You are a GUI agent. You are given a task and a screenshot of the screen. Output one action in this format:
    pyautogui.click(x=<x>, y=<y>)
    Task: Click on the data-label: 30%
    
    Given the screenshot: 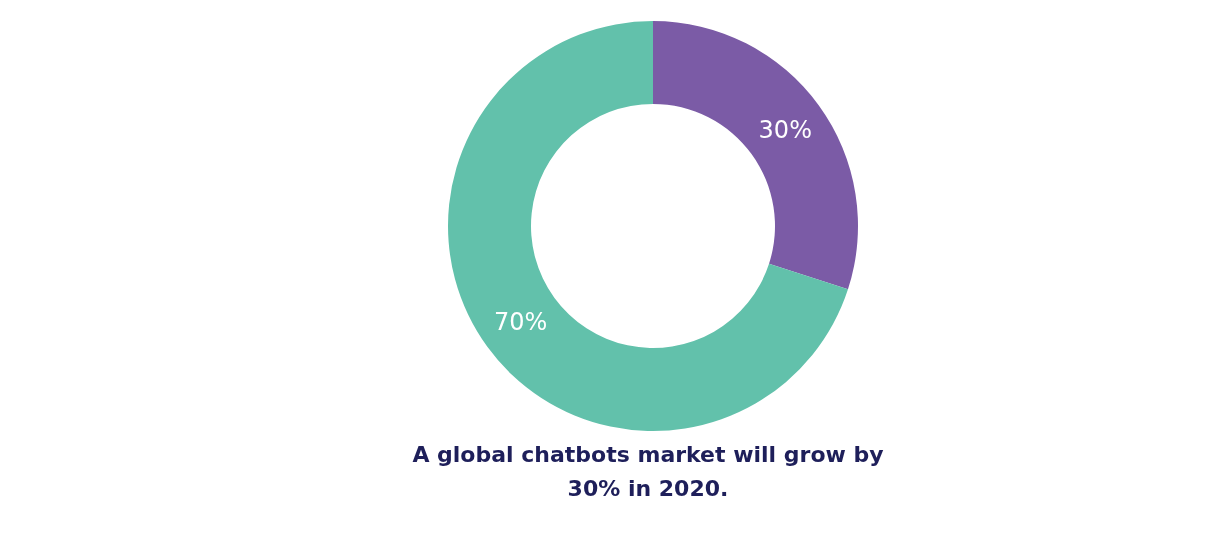 What is the action you would take?
    pyautogui.click(x=785, y=129)
    